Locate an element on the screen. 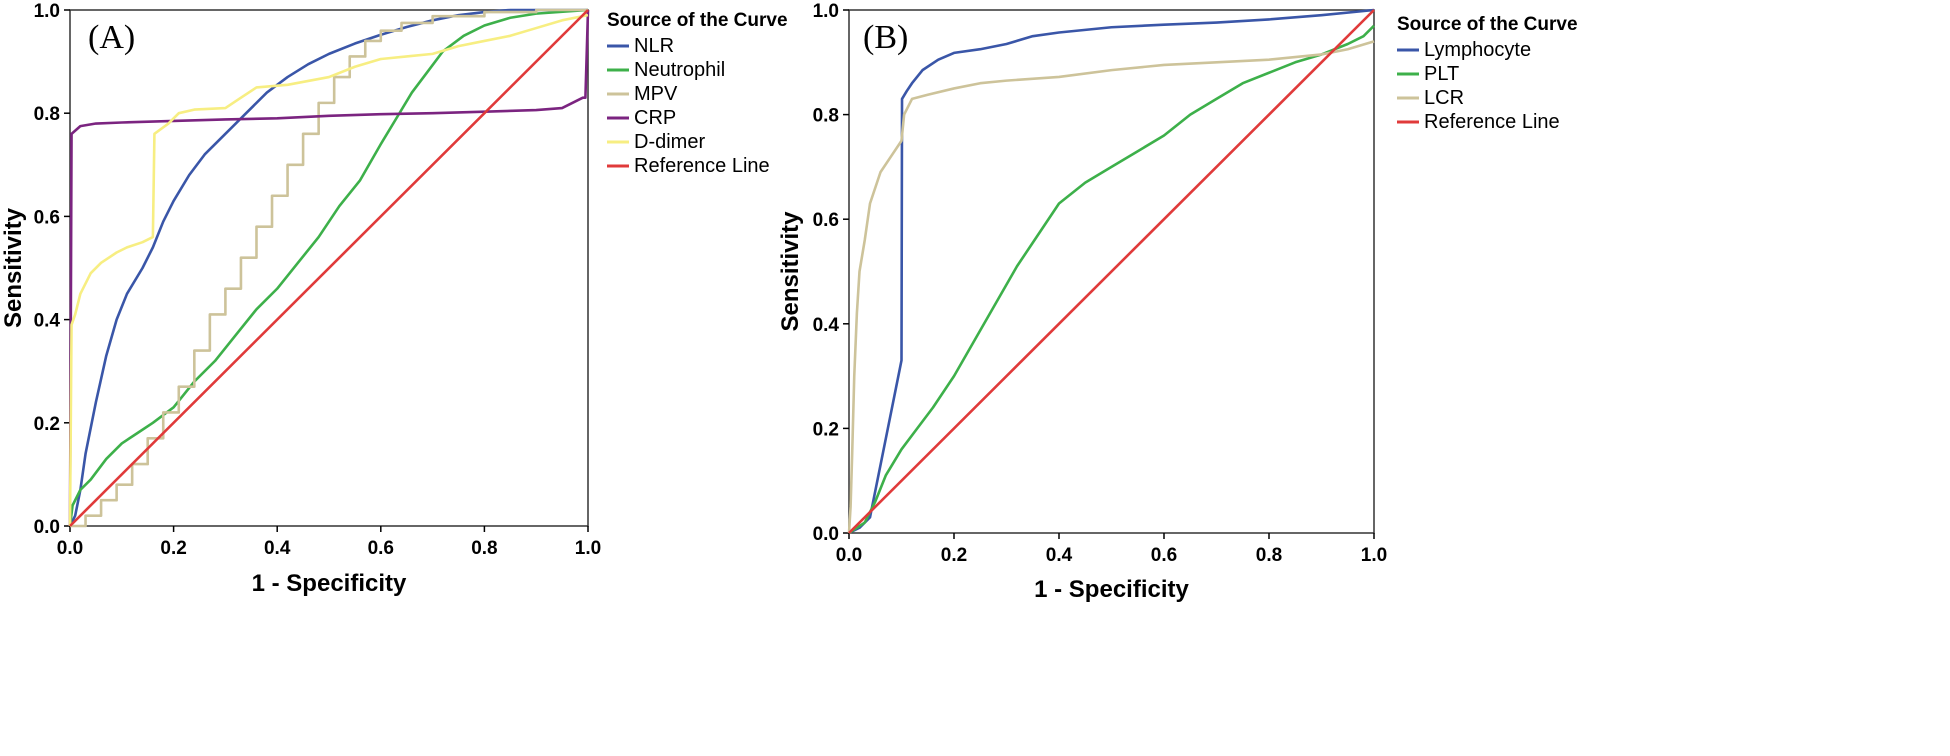 The height and width of the screenshot is (756, 1950). legend-label-plt: PLT is located at coordinates (1441, 74).